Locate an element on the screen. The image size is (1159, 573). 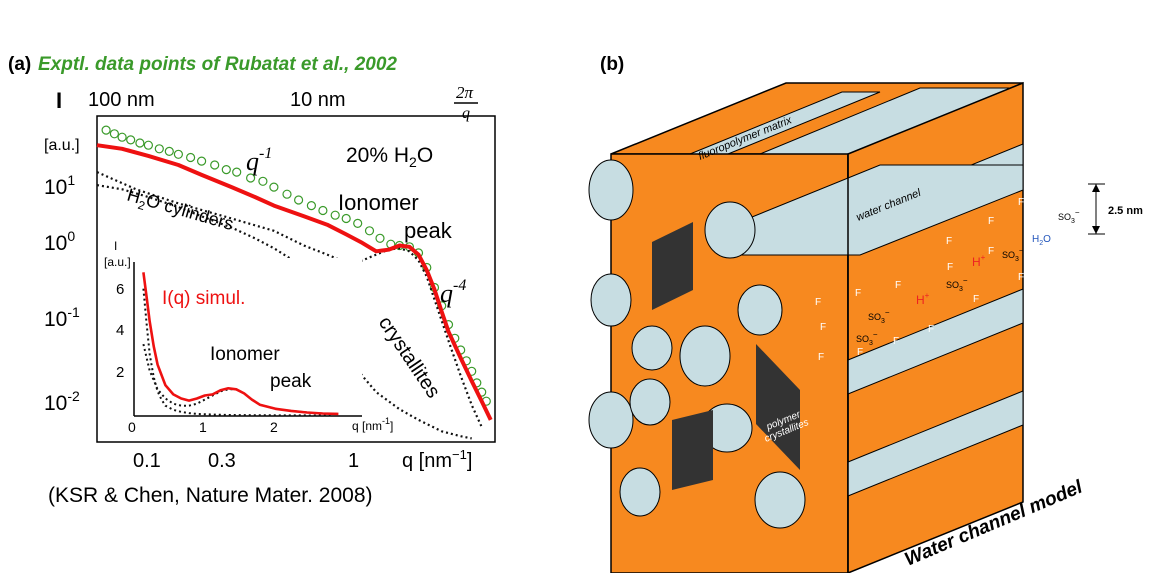
x-tick-1: 1 is located at coordinates (353, 461).